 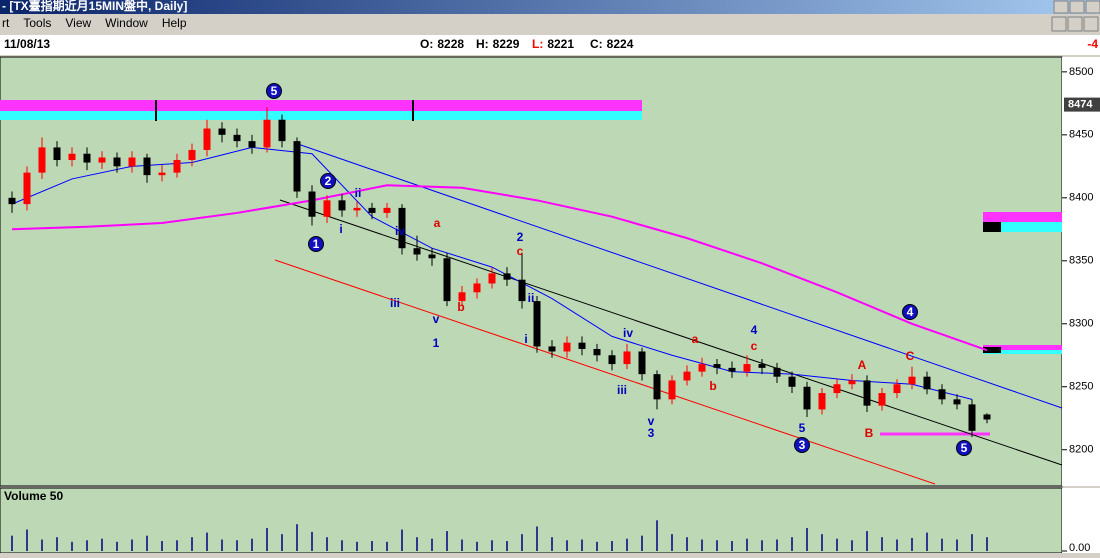 What do you see at coordinates (537, 44) in the screenshot?
I see `info-label: L:` at bounding box center [537, 44].